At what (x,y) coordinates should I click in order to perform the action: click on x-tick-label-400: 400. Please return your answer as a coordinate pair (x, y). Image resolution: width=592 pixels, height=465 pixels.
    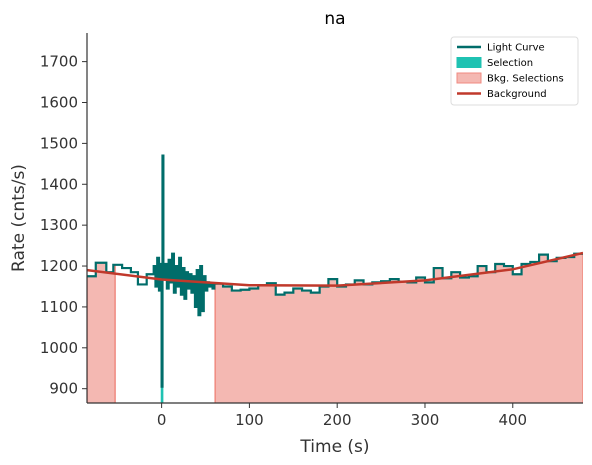
    Looking at the image, I should click on (512, 420).